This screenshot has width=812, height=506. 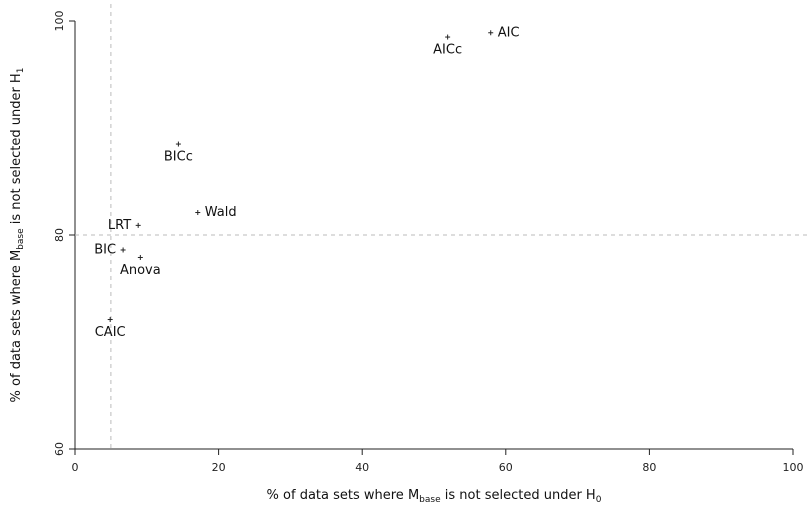 I want to click on point-label: AIC, so click(x=509, y=32).